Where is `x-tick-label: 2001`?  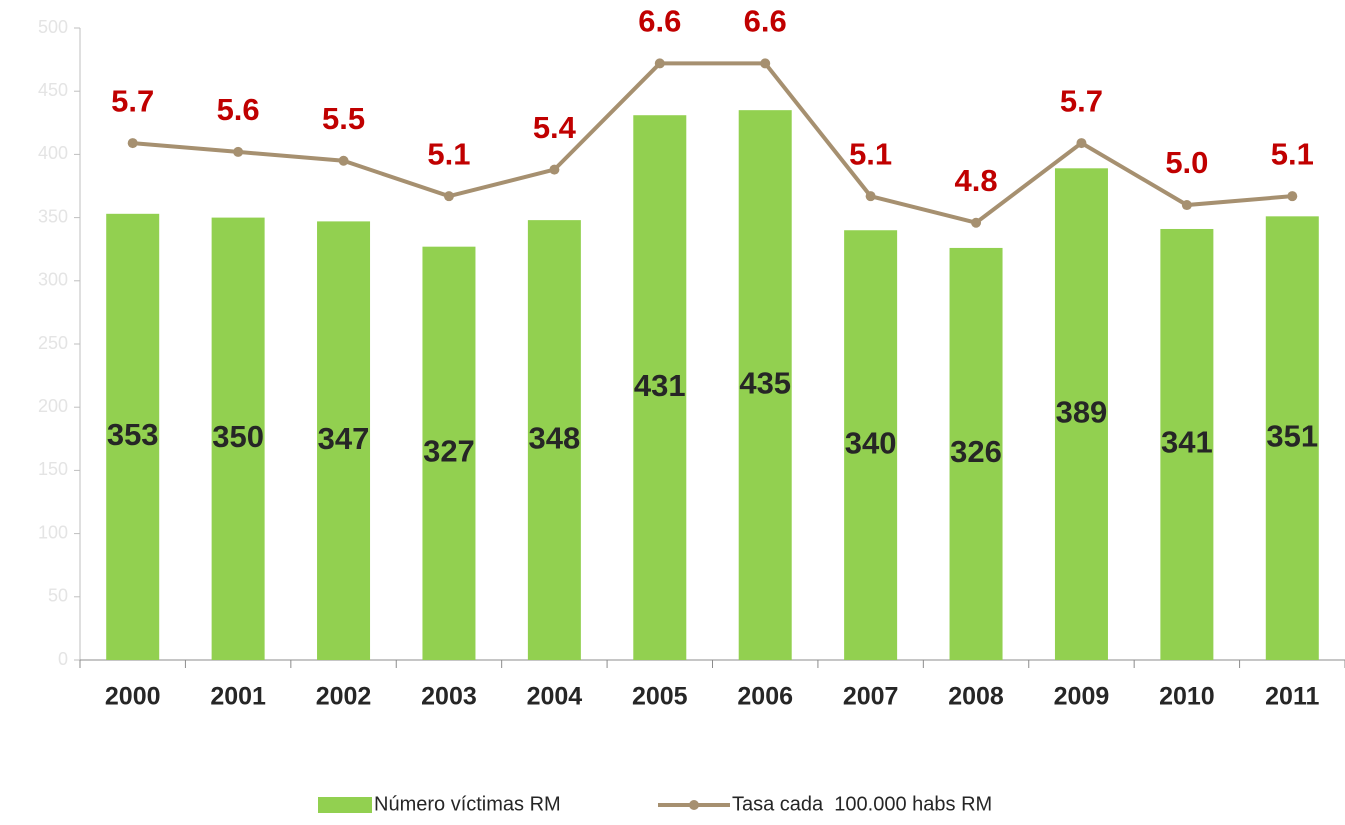
x-tick-label: 2001 is located at coordinates (238, 697).